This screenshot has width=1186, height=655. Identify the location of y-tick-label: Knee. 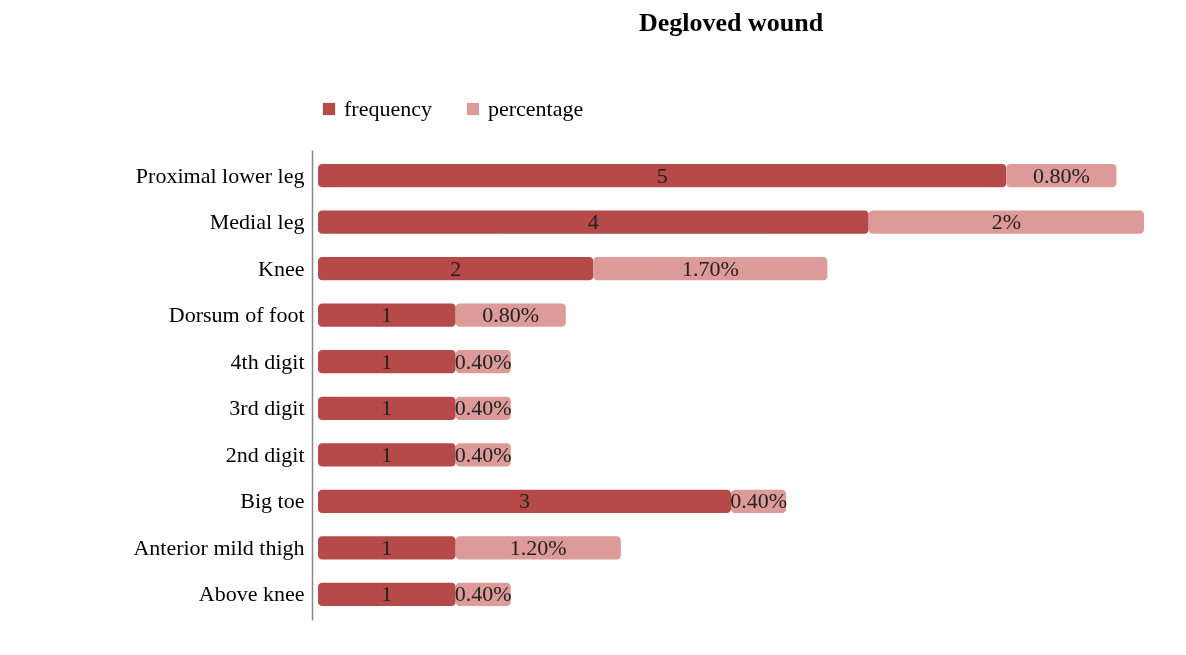
(281, 268).